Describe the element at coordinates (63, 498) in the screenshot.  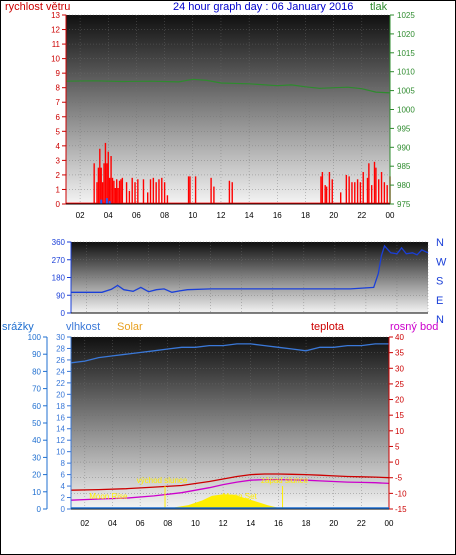
I see `humidity-tick-label: 2` at that location.